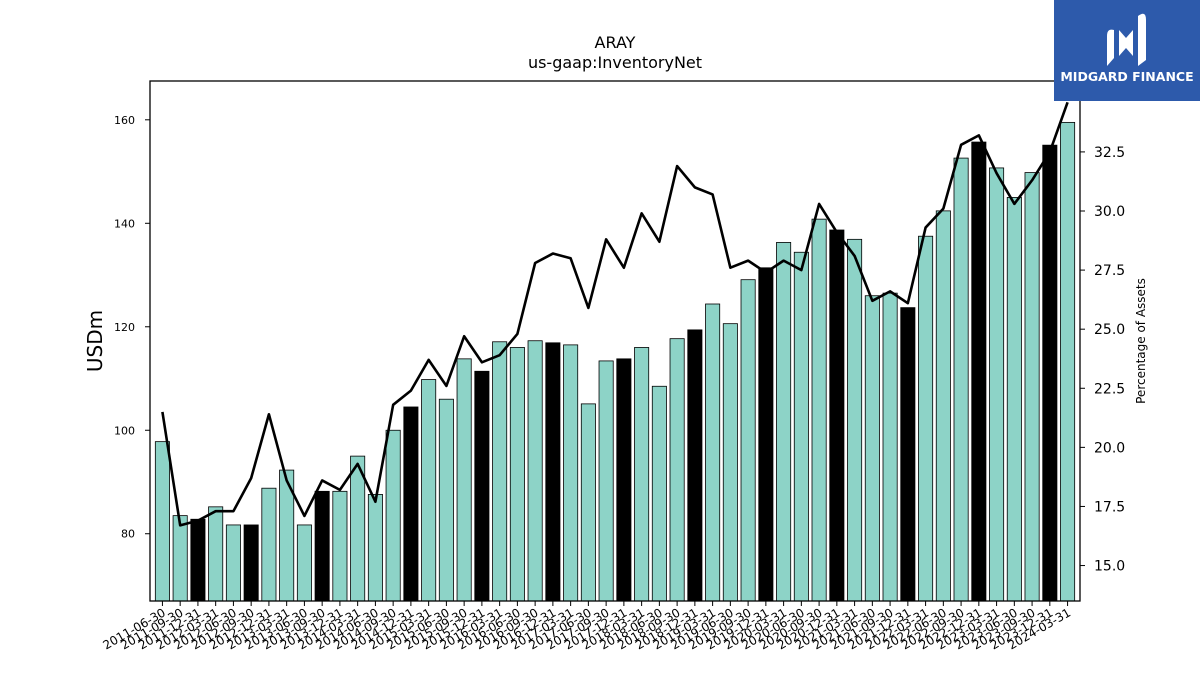 This screenshot has height=675, width=1200. Describe the element at coordinates (124, 430) in the screenshot. I see `y-tick-label: 100` at that location.